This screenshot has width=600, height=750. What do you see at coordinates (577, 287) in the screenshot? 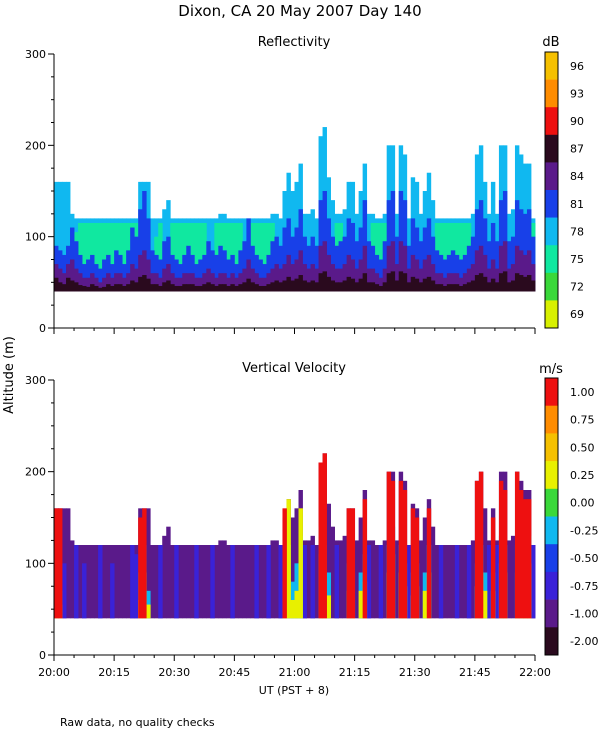
I see `refl-colorbar-label: 72` at bounding box center [577, 287].